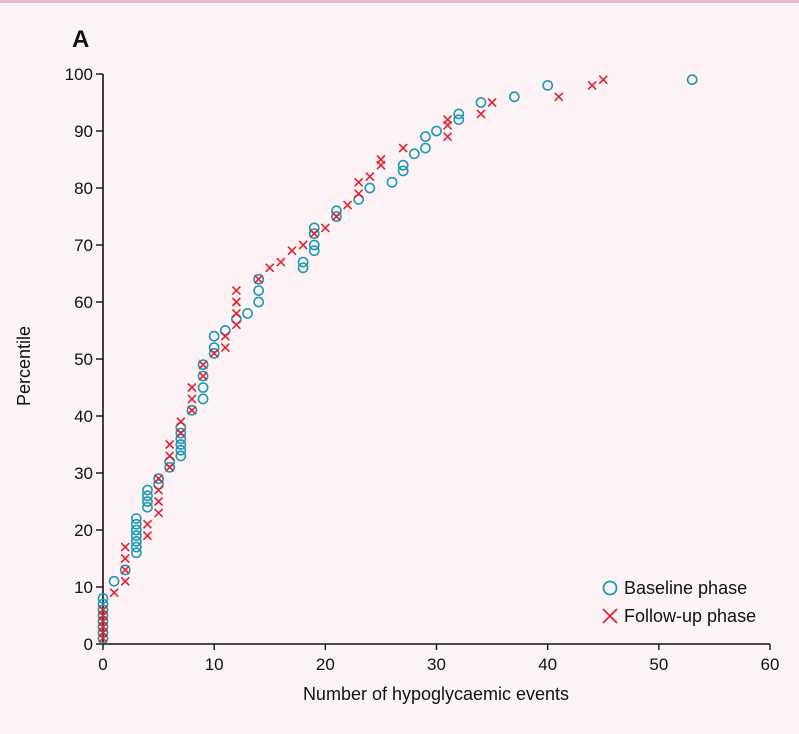 The height and width of the screenshot is (734, 799). What do you see at coordinates (690, 616) in the screenshot?
I see `legend-followup-label: Follow-up phase` at bounding box center [690, 616].